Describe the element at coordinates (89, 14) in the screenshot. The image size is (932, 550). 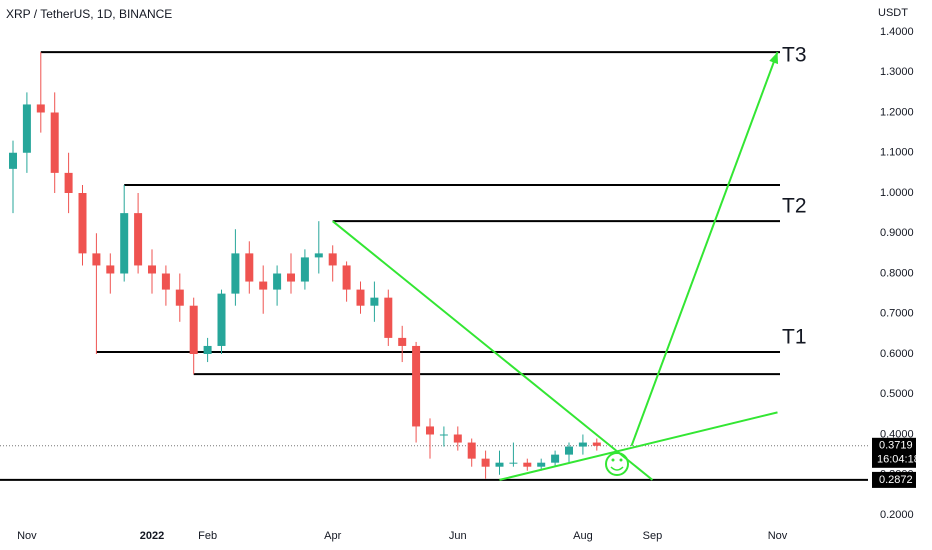
I see `chart-title: XRP / TetherUS, 1D, BINANCE` at that location.